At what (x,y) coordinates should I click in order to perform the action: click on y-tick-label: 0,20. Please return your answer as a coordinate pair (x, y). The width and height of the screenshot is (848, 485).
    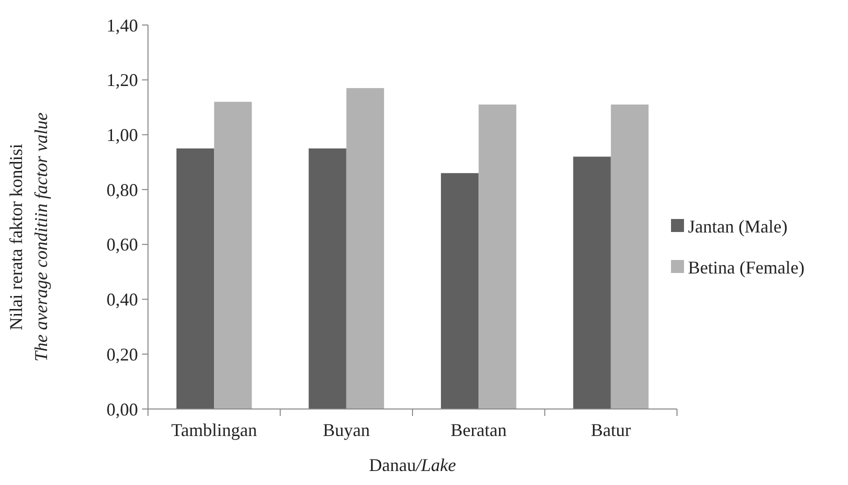
    Looking at the image, I should click on (122, 354).